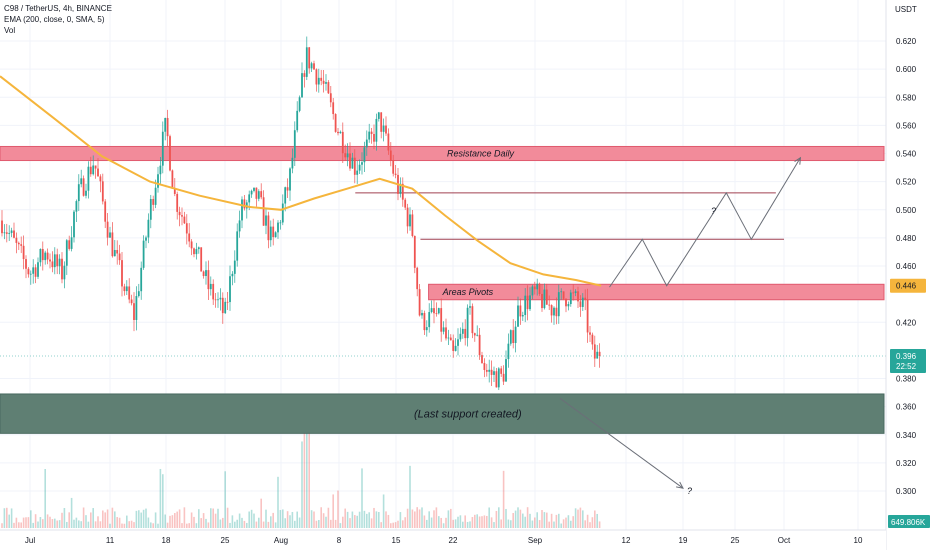 The height and width of the screenshot is (550, 932). What do you see at coordinates (453, 540) in the screenshot?
I see `time-tick-label: 22` at bounding box center [453, 540].